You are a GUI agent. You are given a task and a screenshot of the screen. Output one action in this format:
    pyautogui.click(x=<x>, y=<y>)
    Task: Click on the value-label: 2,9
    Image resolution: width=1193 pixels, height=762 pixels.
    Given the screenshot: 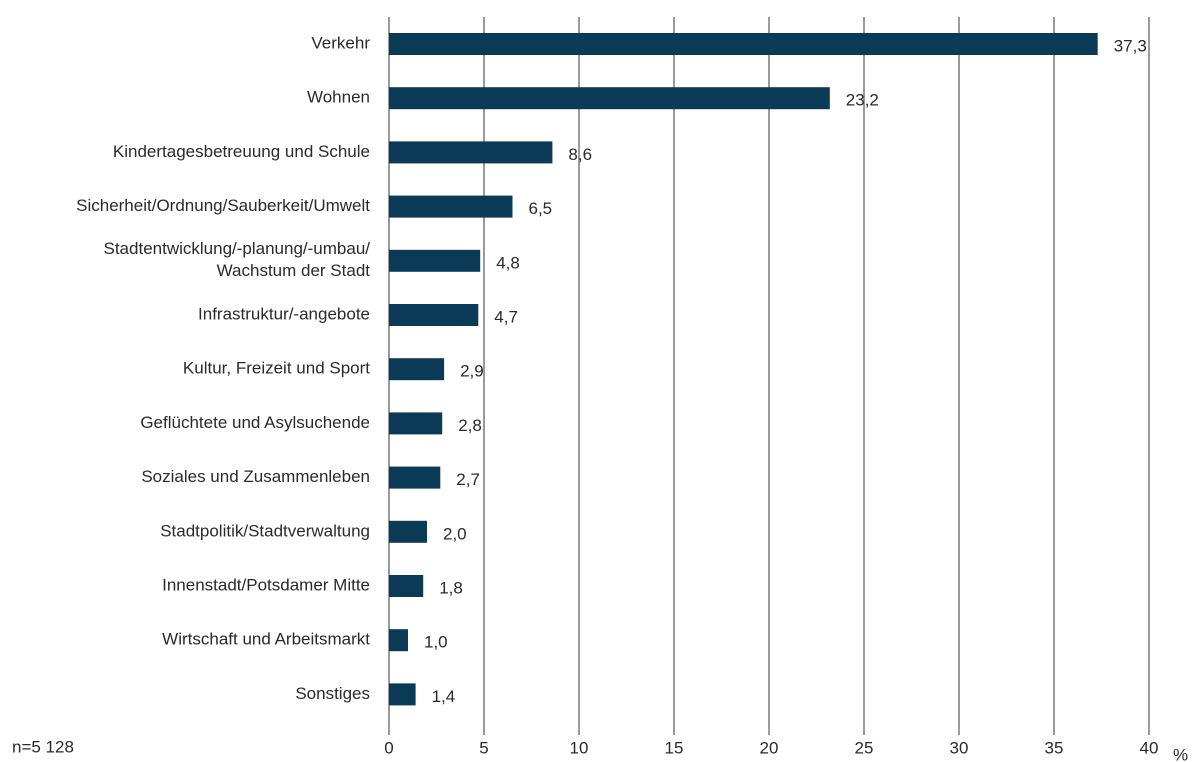 What is the action you would take?
    pyautogui.click(x=472, y=371)
    